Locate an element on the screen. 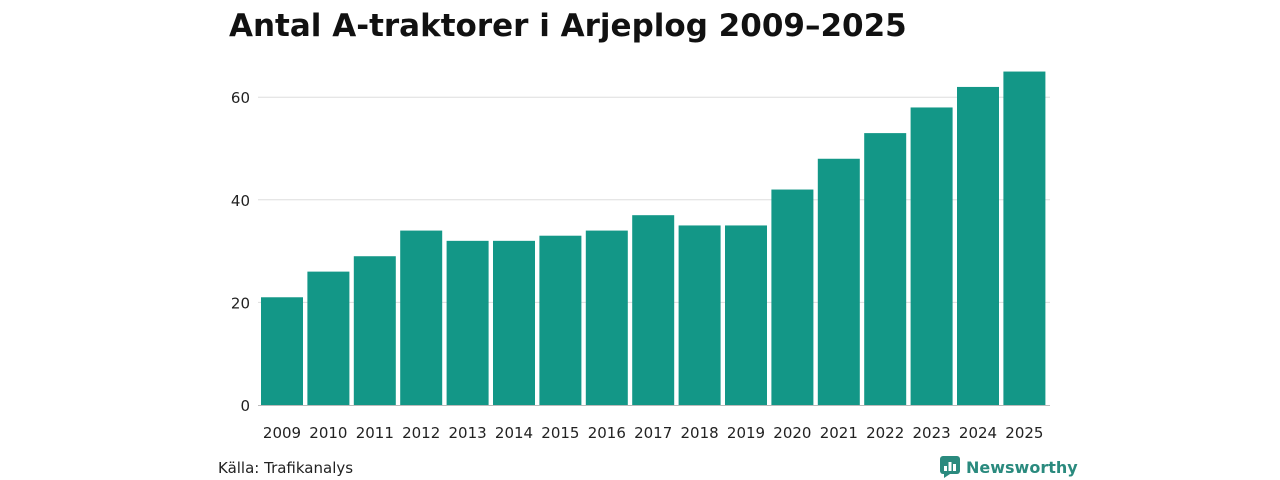  x-tick-label: 2025 is located at coordinates (1024, 433).